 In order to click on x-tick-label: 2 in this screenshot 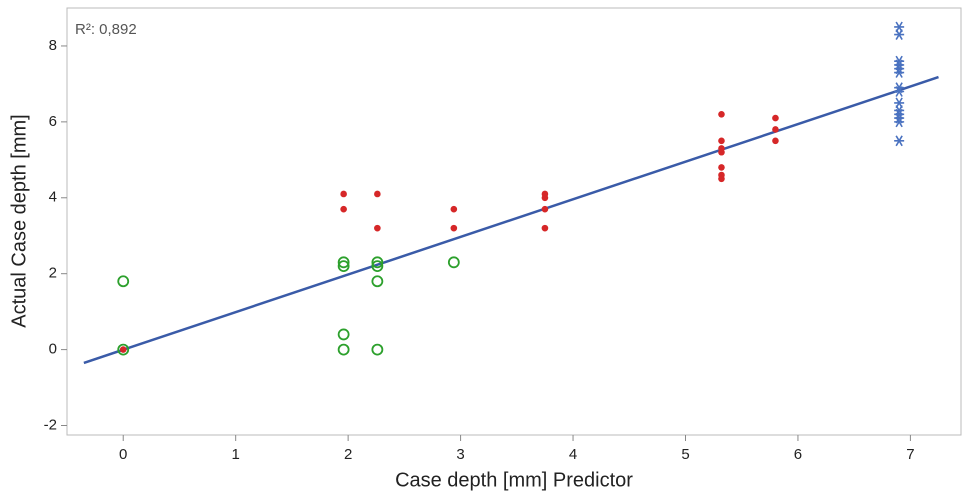, I will do `click(348, 454)`.